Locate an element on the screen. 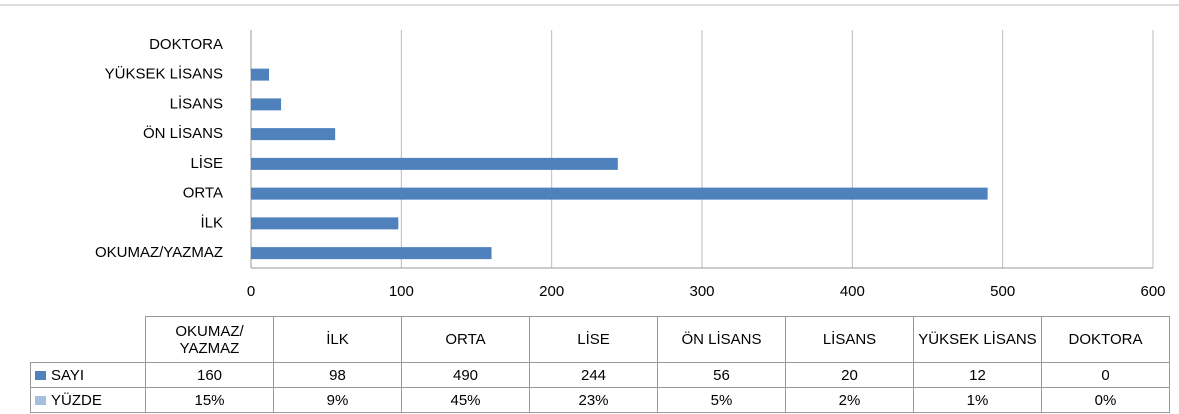  series-cell: YÜZDE is located at coordinates (88, 400).